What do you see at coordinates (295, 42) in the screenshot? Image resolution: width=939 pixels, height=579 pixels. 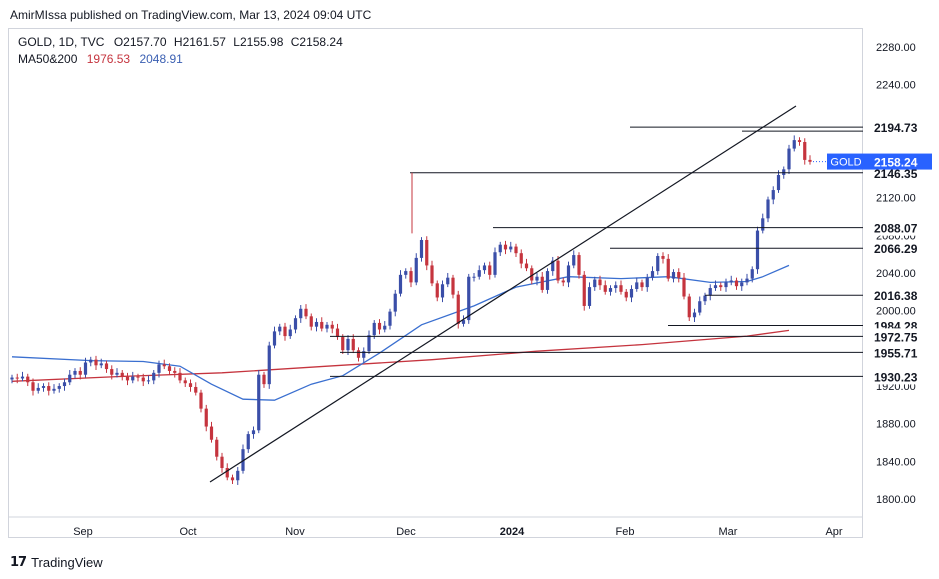 I see `close-label: C` at bounding box center [295, 42].